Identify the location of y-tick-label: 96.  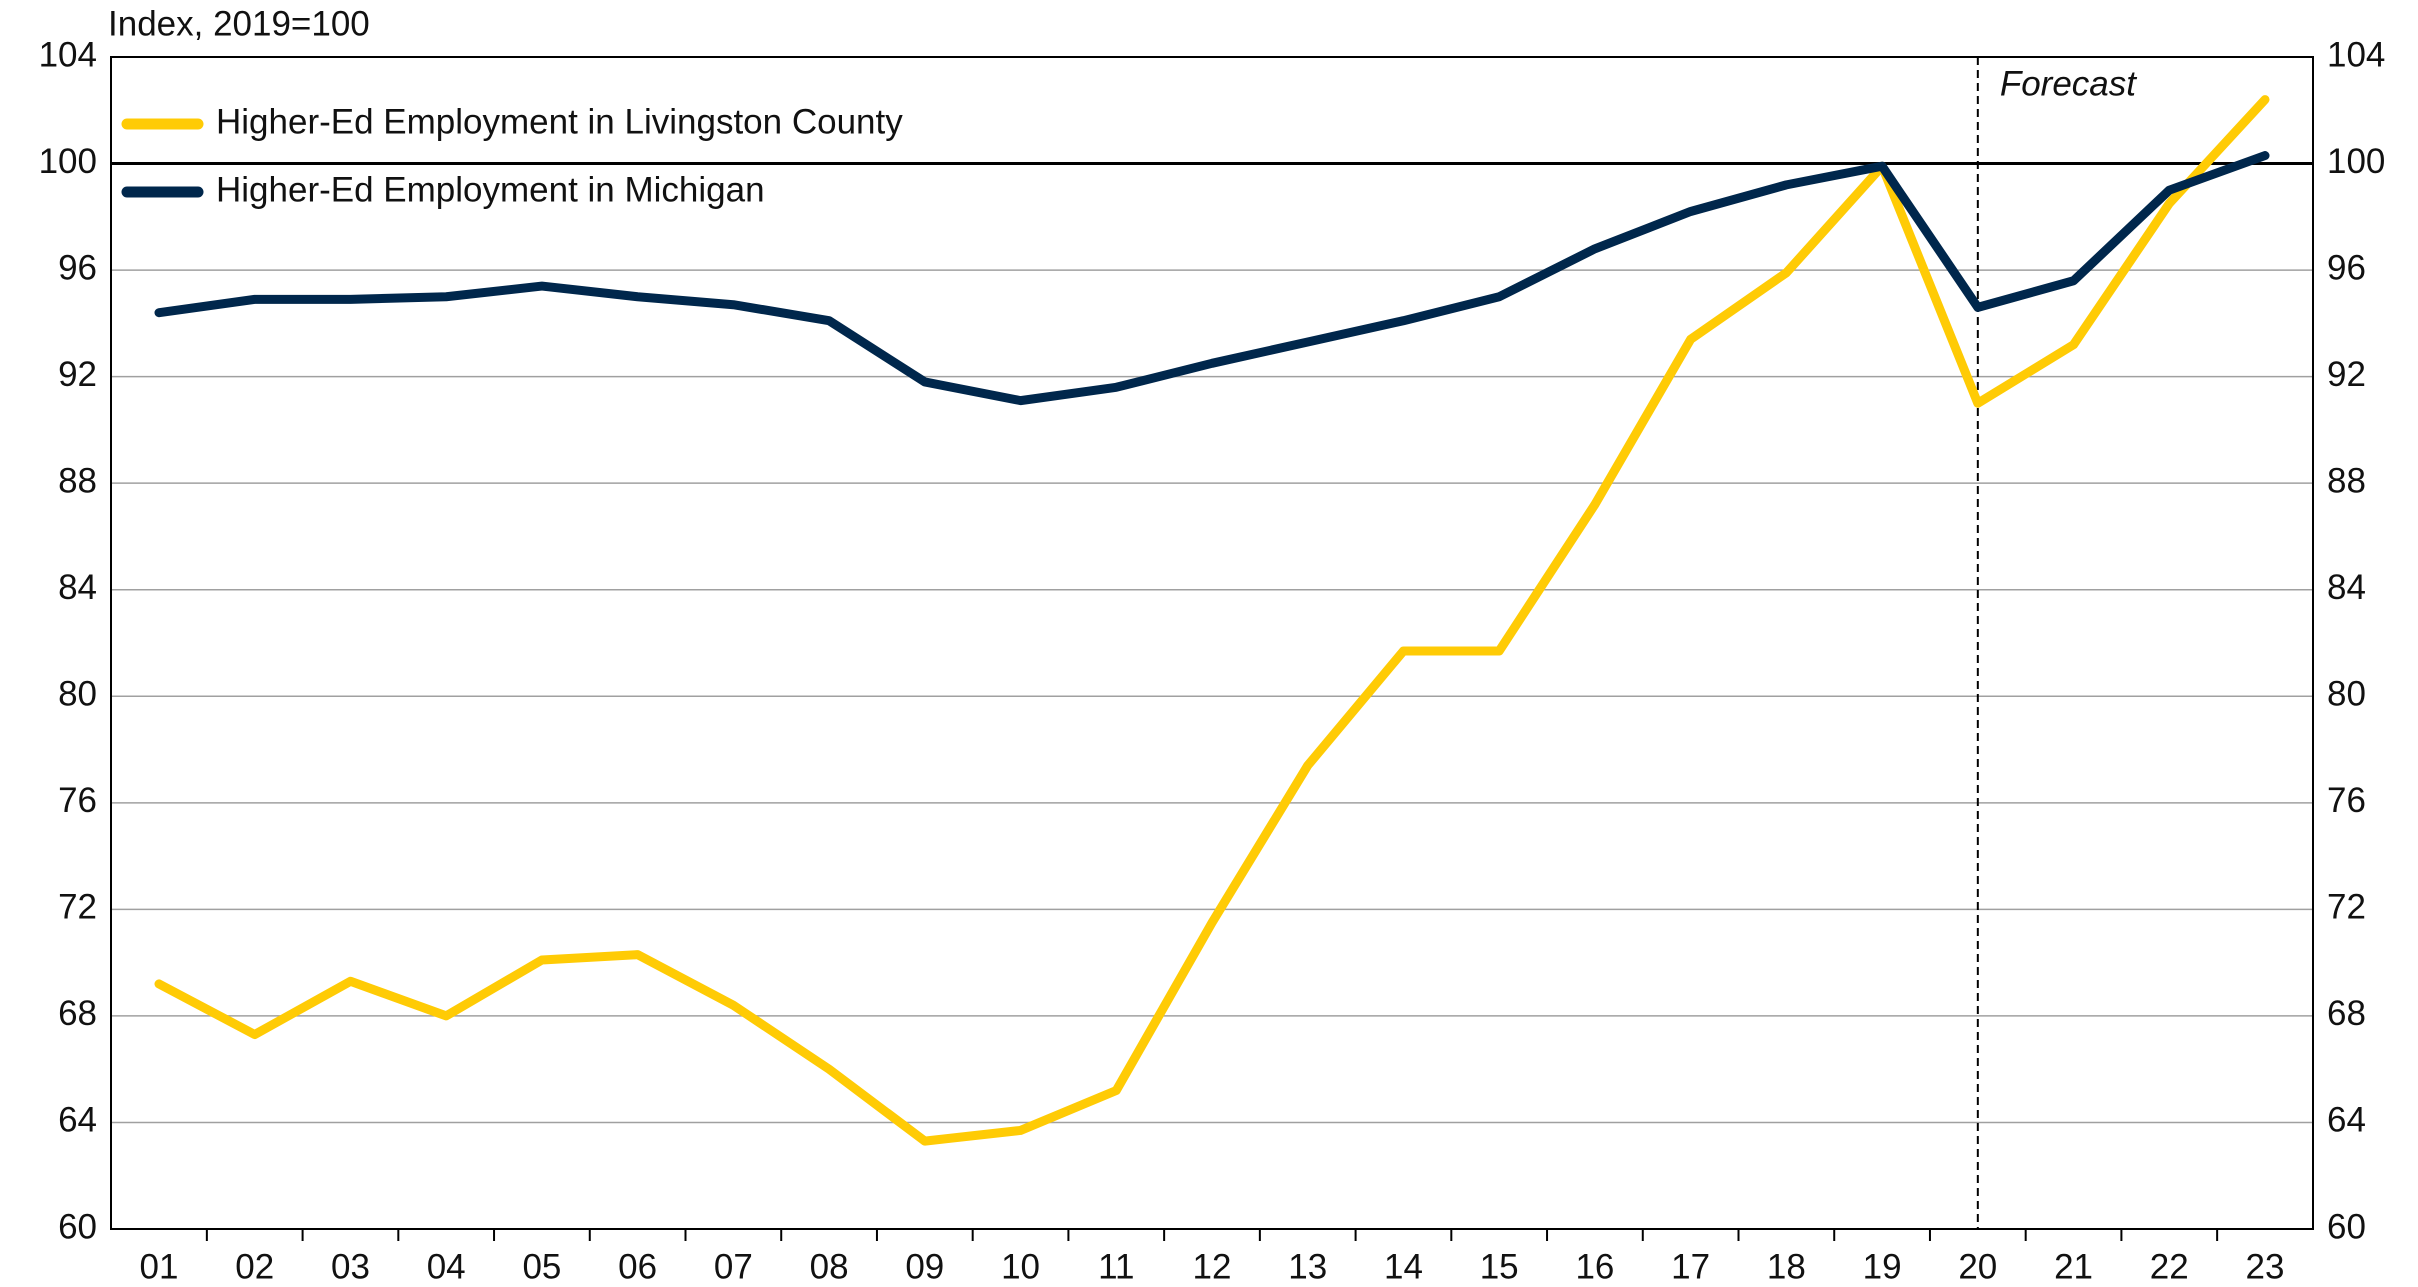
(77, 267).